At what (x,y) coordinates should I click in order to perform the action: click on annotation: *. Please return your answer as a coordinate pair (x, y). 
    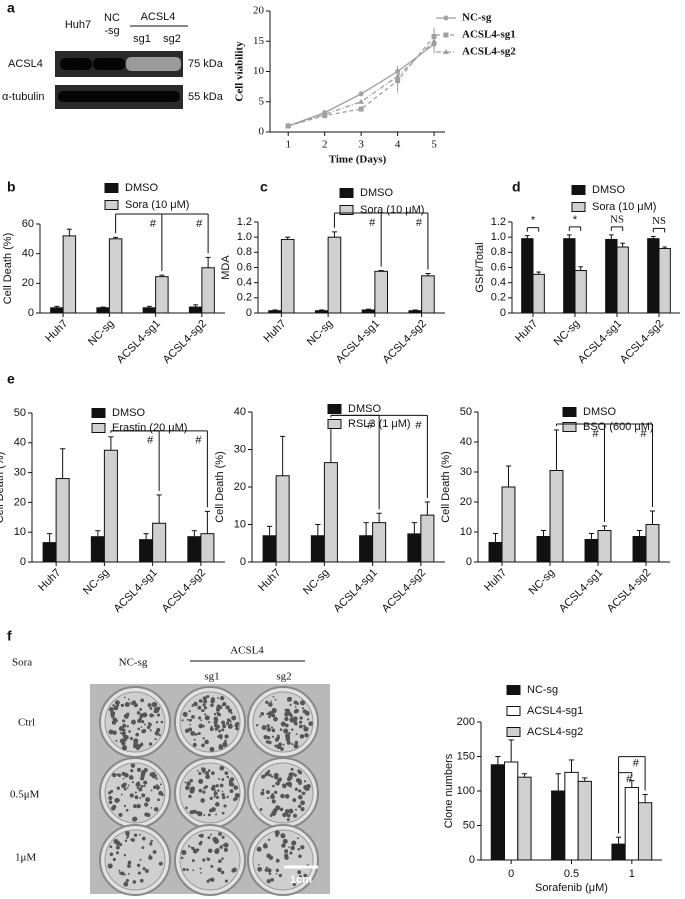
    Looking at the image, I should click on (575, 220).